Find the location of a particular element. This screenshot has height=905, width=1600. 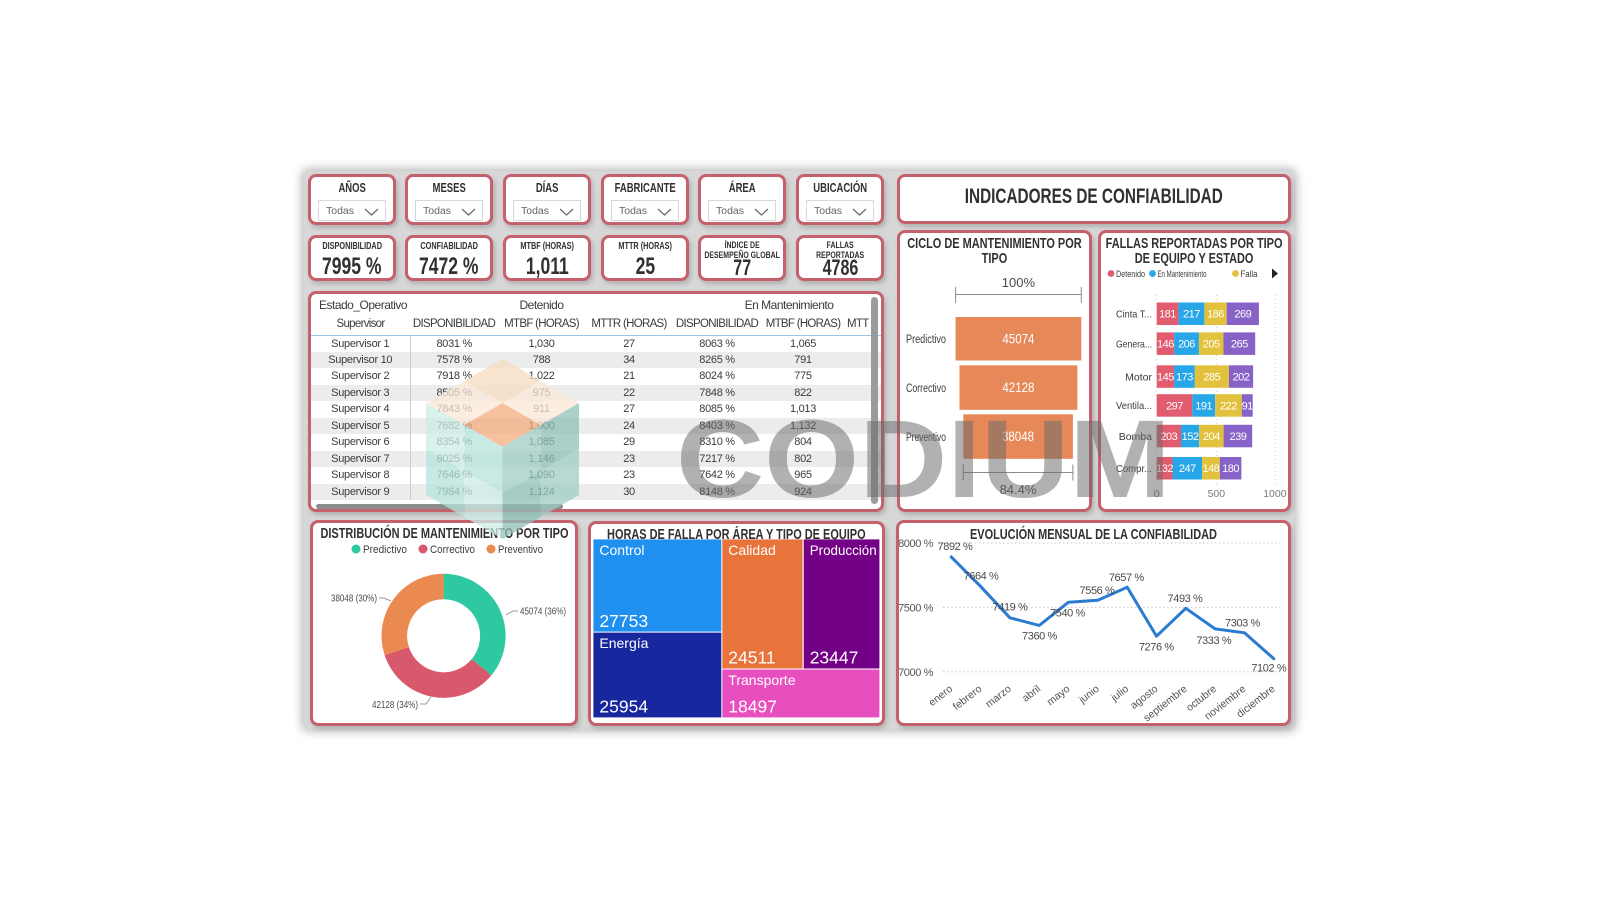

svg-text: 269 is located at coordinates (1242, 315).